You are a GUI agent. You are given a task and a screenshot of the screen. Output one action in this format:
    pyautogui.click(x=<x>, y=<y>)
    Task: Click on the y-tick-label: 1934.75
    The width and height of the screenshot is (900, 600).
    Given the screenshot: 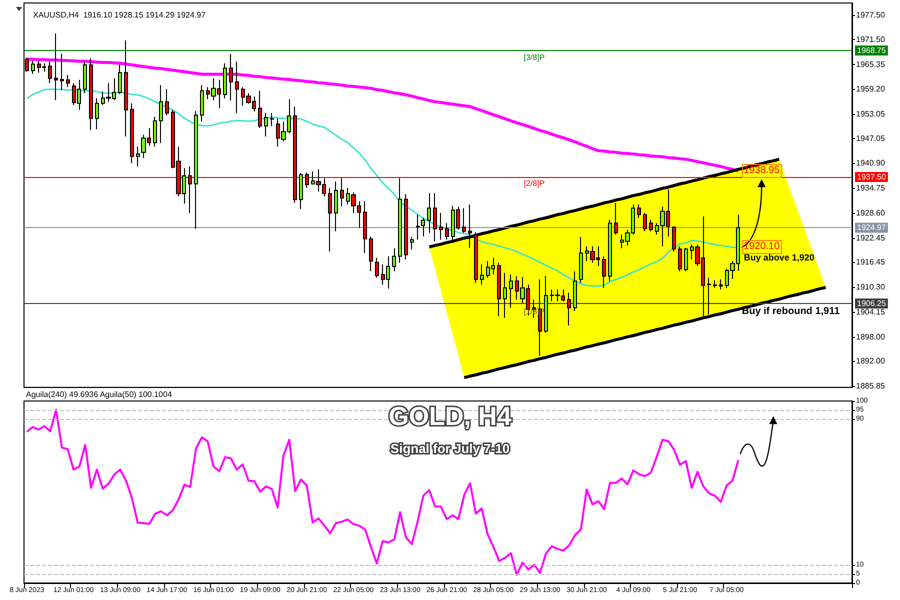 What is the action you would take?
    pyautogui.click(x=871, y=188)
    